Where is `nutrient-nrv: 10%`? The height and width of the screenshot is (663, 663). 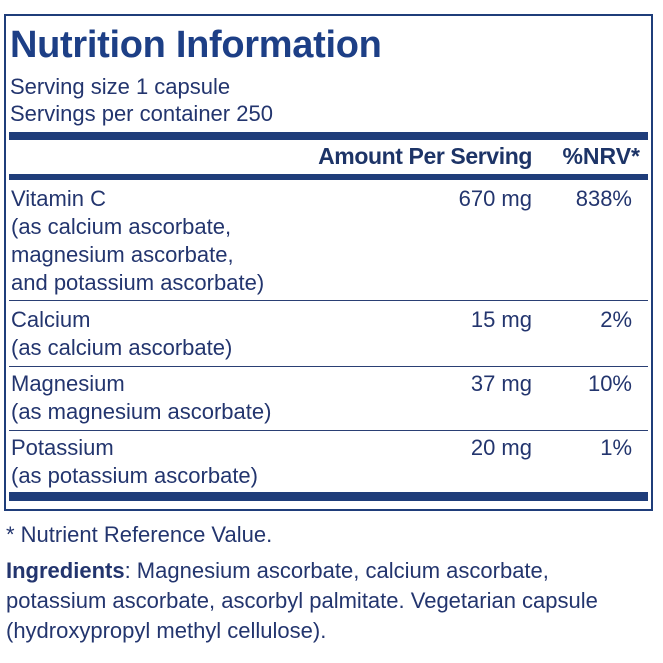
nutrient-nrv: 10% is located at coordinates (609, 383).